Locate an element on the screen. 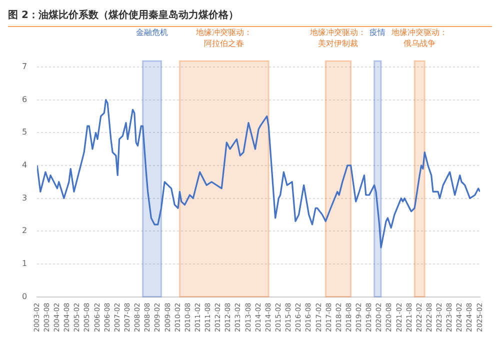  chart-title: 图 2：油煤比价系数（煤价使用秦皇岛动力煤价格） is located at coordinates (250, 17).